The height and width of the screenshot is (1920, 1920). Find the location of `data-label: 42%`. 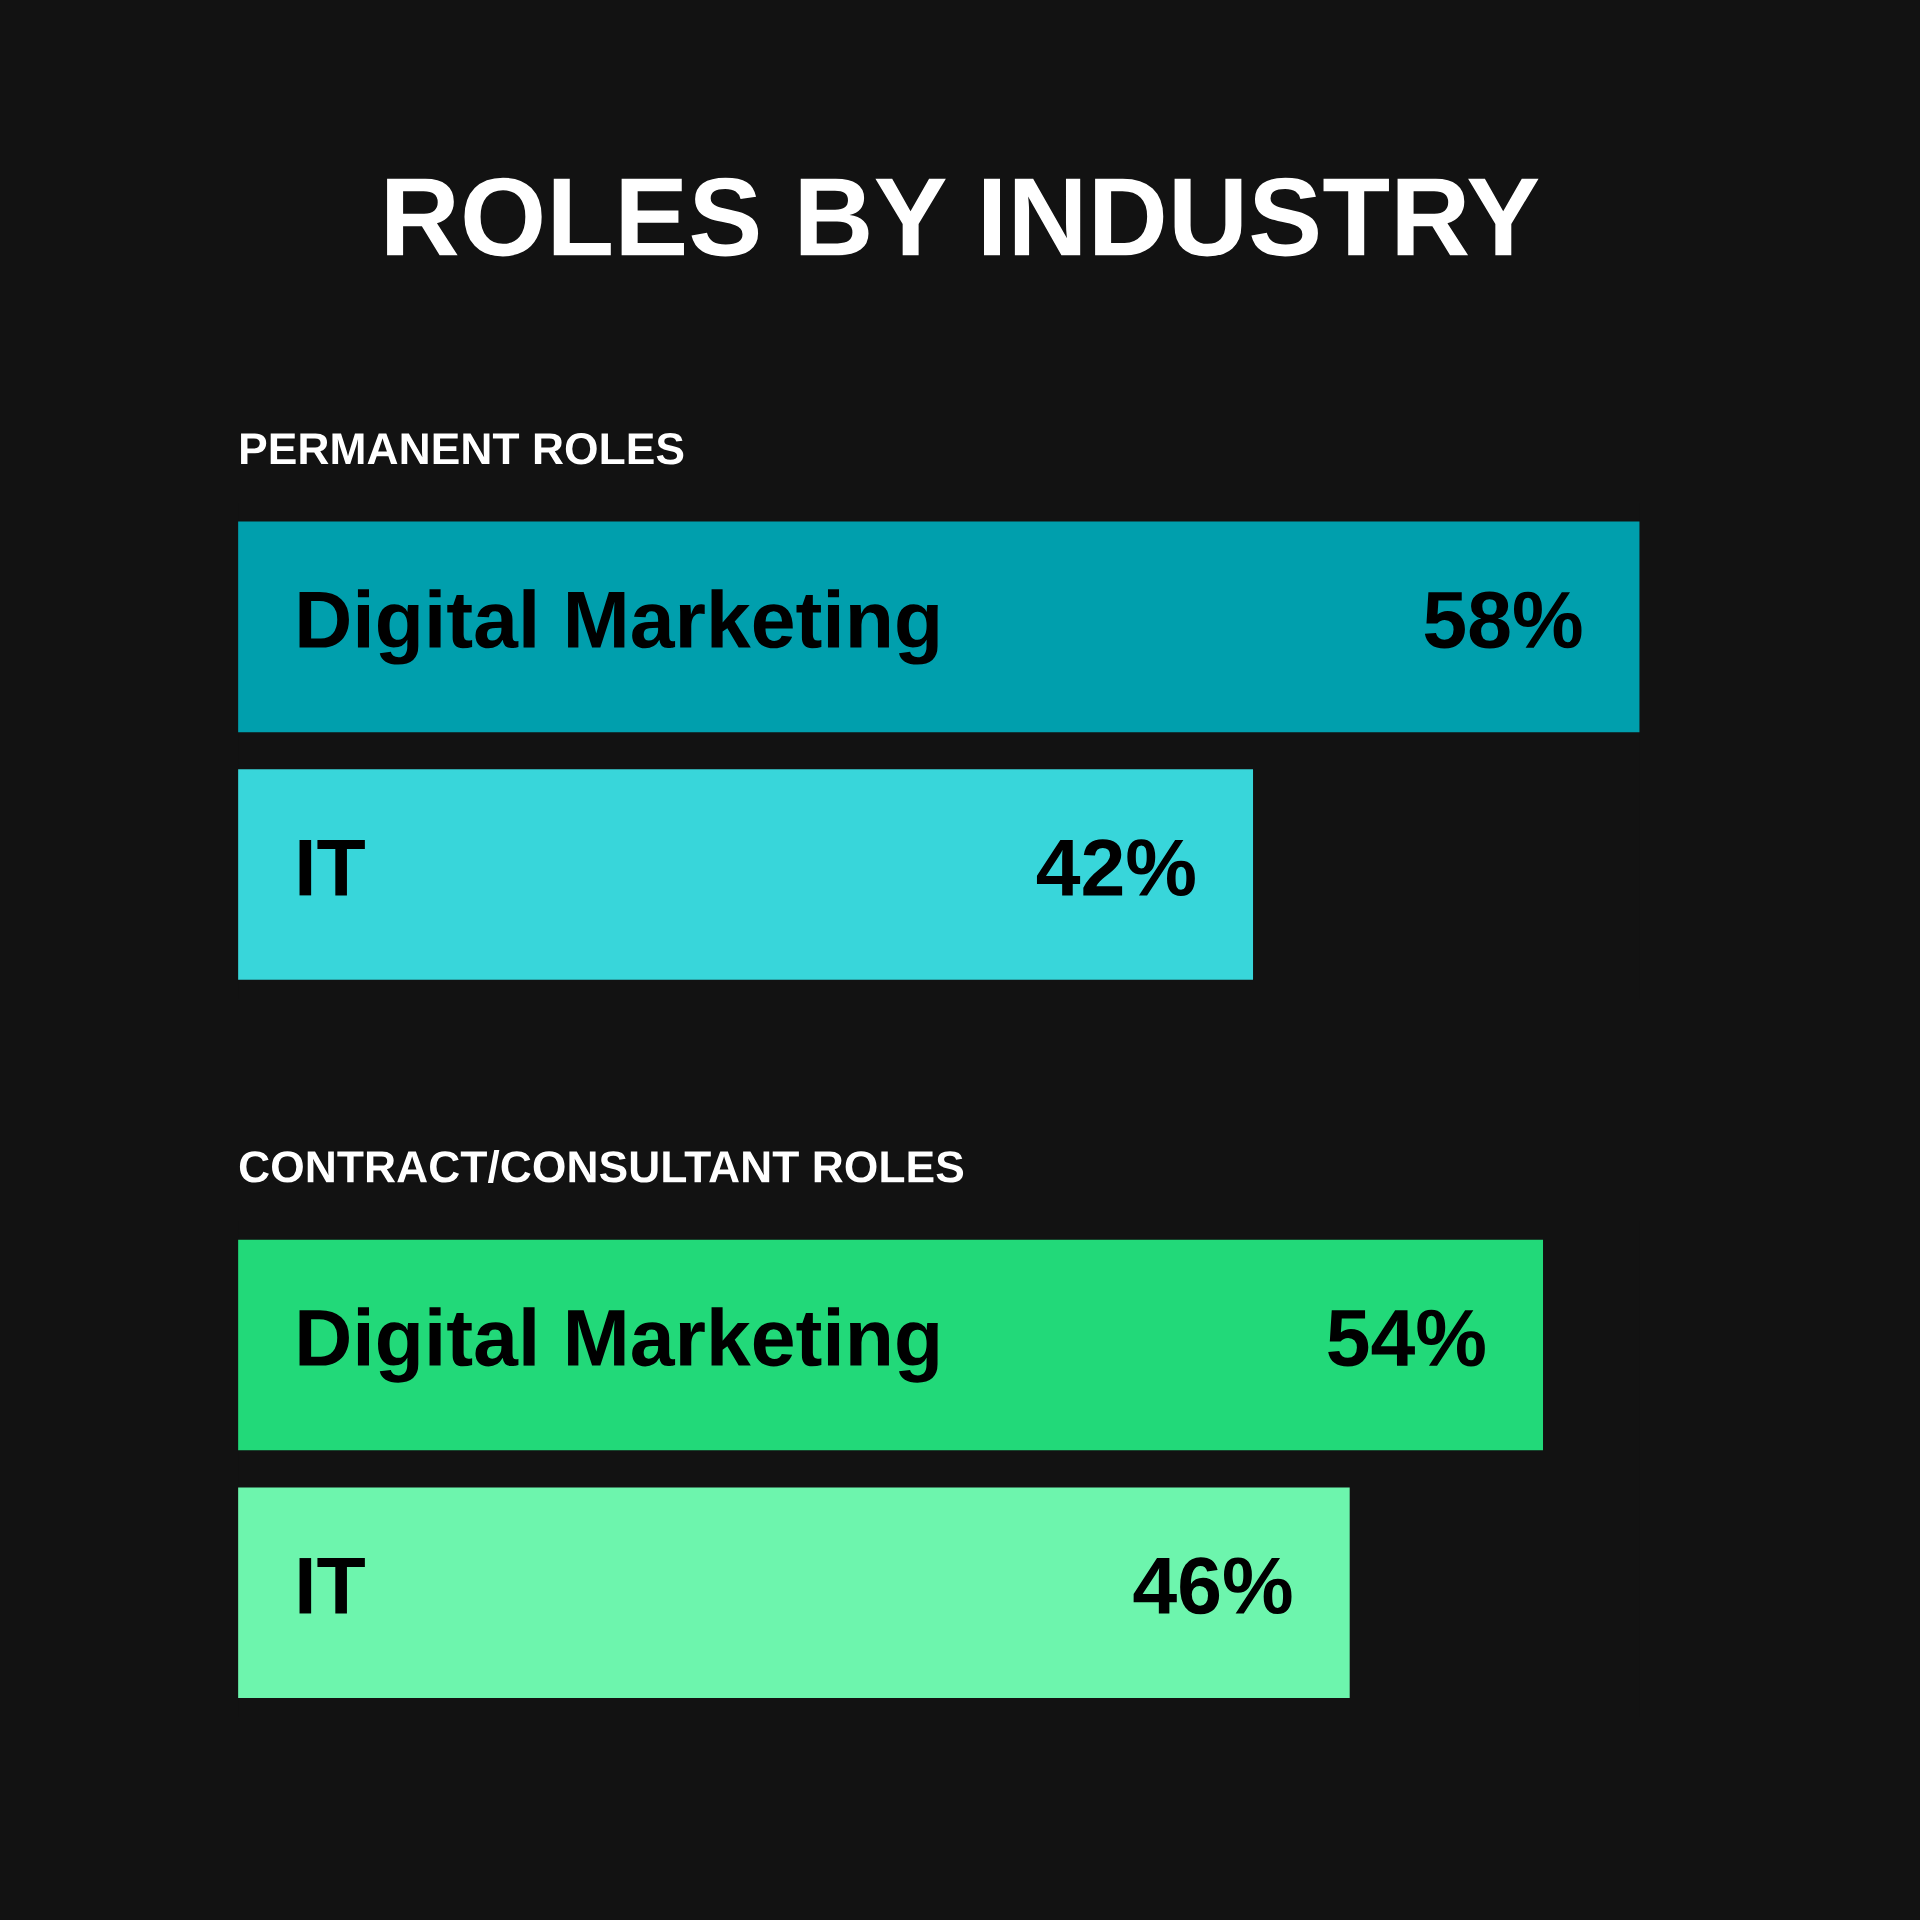

data-label: 42% is located at coordinates (1115, 868).